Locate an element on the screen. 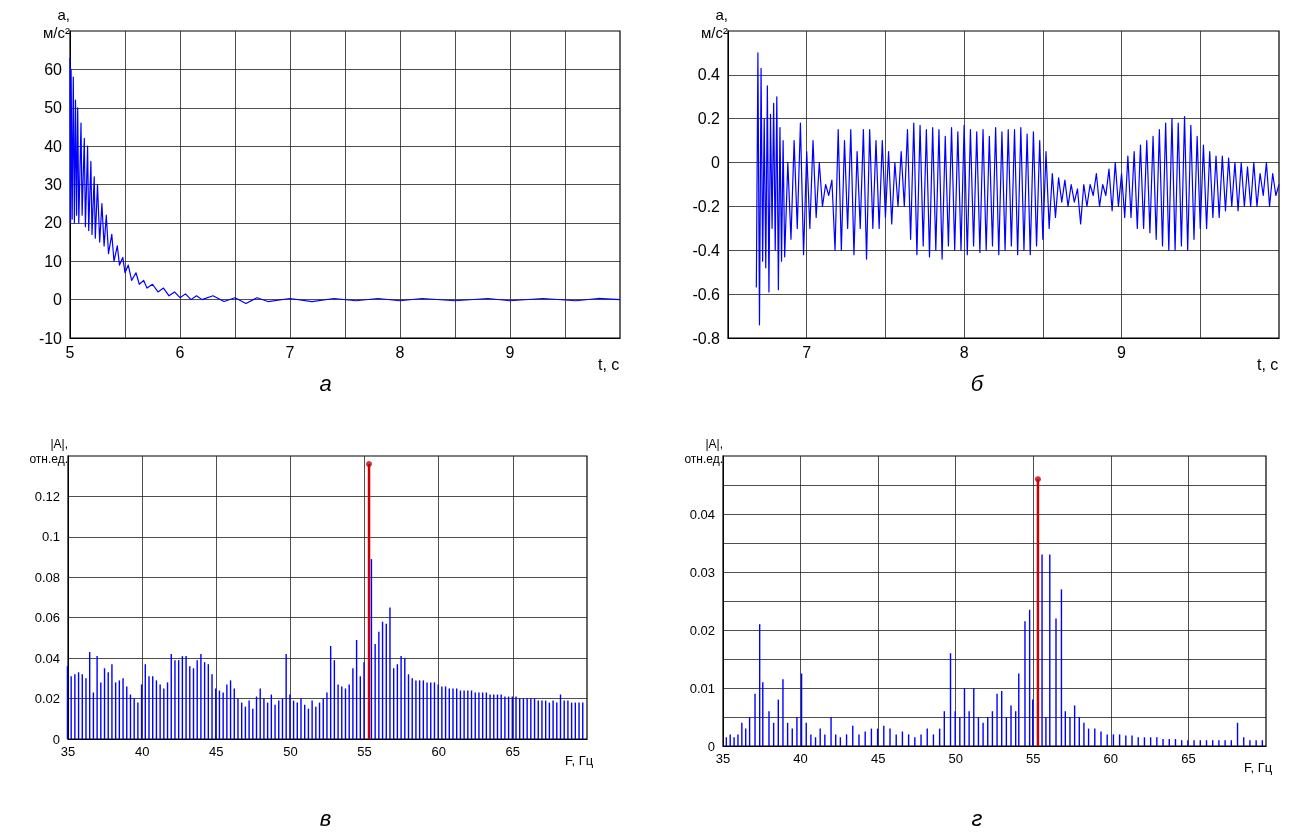 Image resolution: width=1303 pixels, height=838 pixels. y-tick-label: 10 is located at coordinates (53, 261).